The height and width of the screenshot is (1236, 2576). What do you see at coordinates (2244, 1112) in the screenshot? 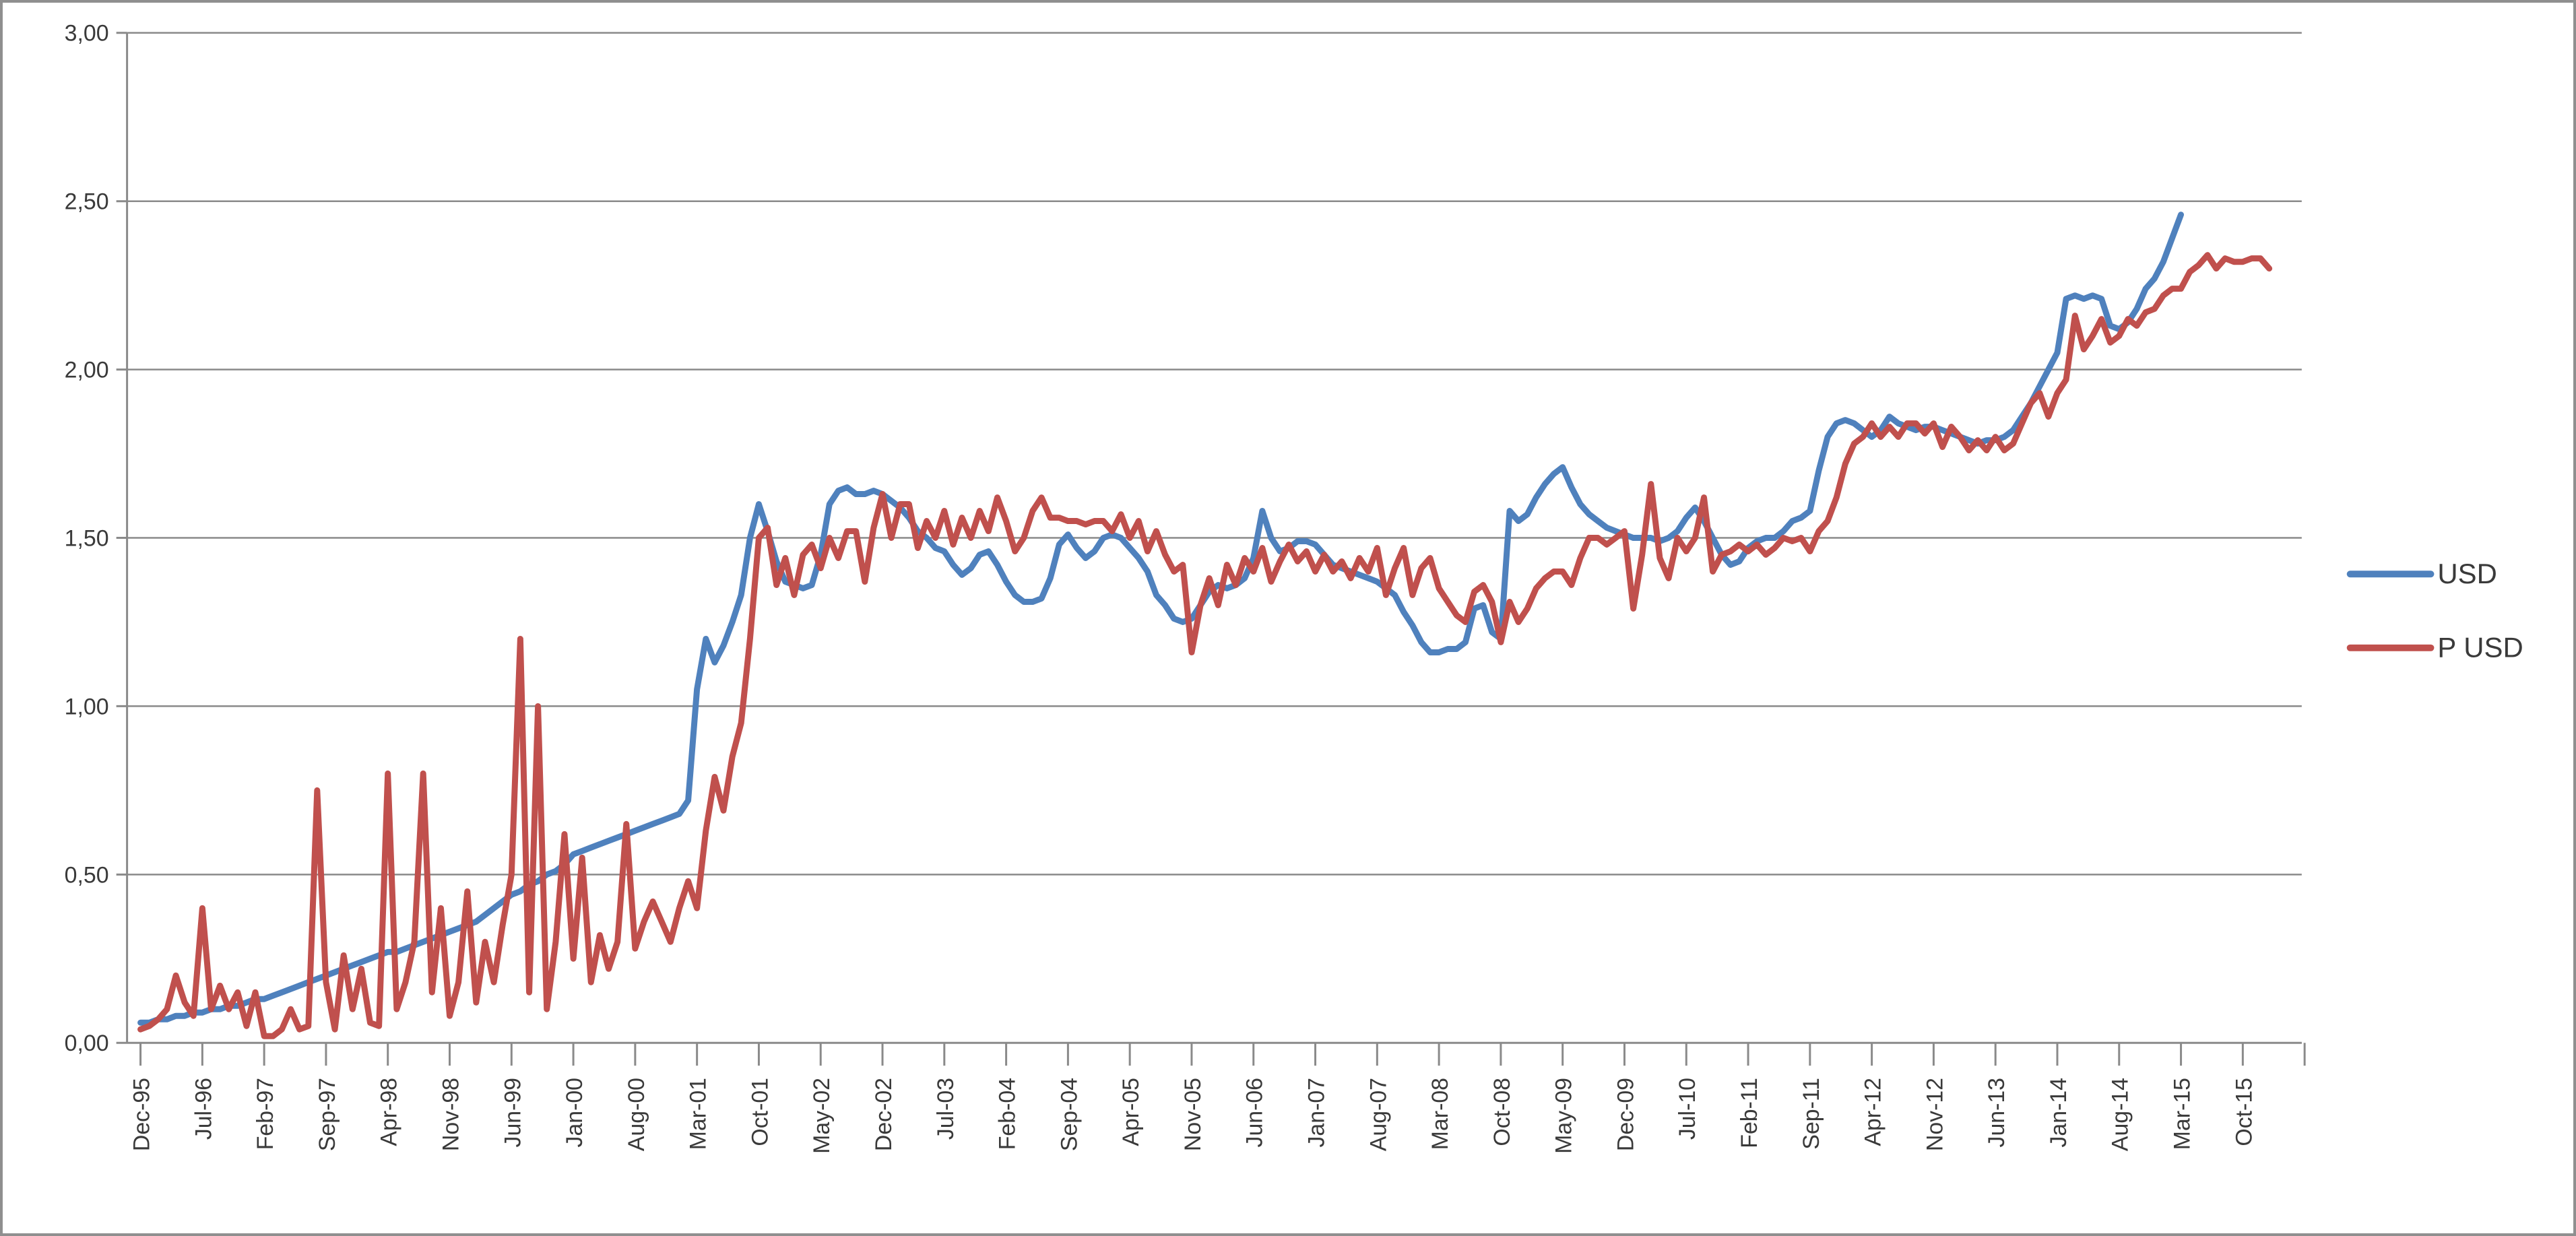
I see `x-tick-label: Oct-15` at bounding box center [2244, 1112].